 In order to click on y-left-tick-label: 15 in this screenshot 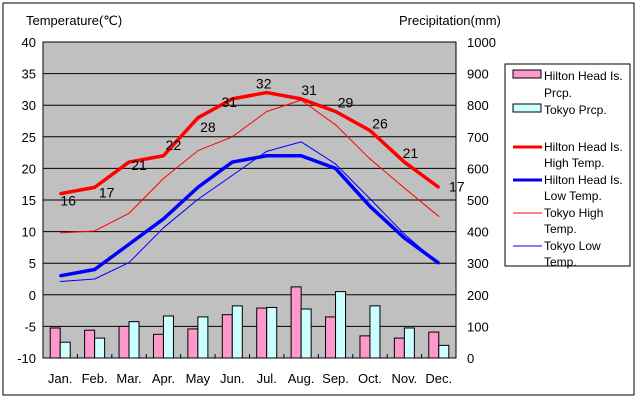, I will do `click(29, 200)`.